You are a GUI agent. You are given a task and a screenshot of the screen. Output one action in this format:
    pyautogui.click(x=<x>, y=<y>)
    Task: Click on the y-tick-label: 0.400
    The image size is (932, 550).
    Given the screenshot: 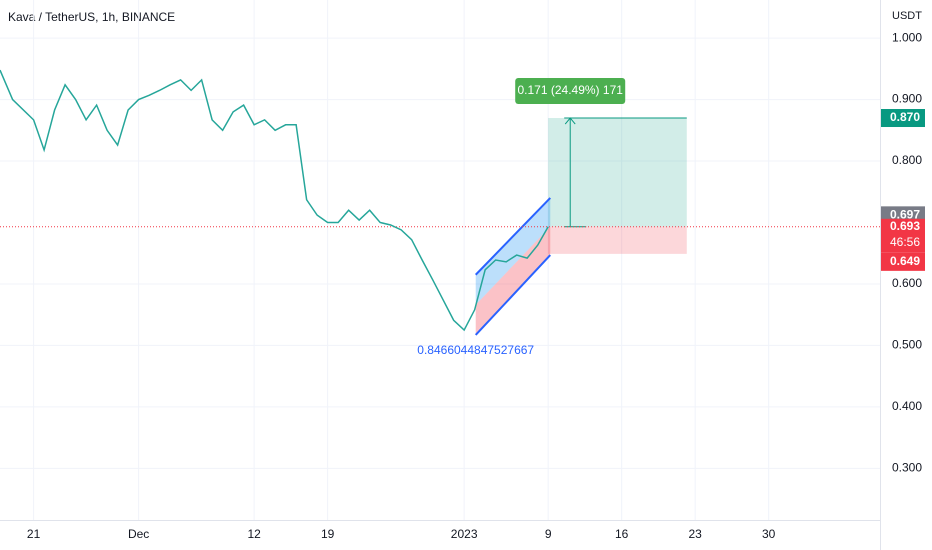 What is the action you would take?
    pyautogui.click(x=907, y=406)
    